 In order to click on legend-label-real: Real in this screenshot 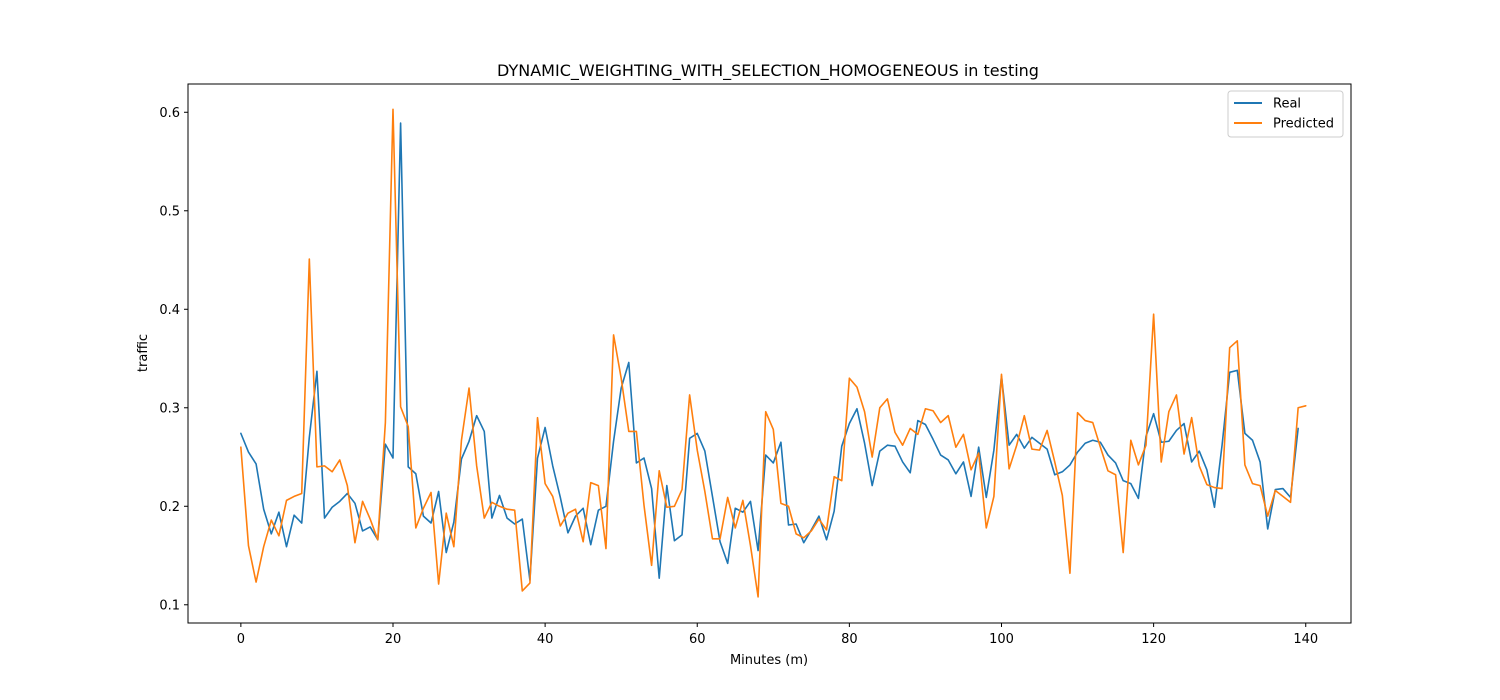, I will do `click(1287, 104)`.